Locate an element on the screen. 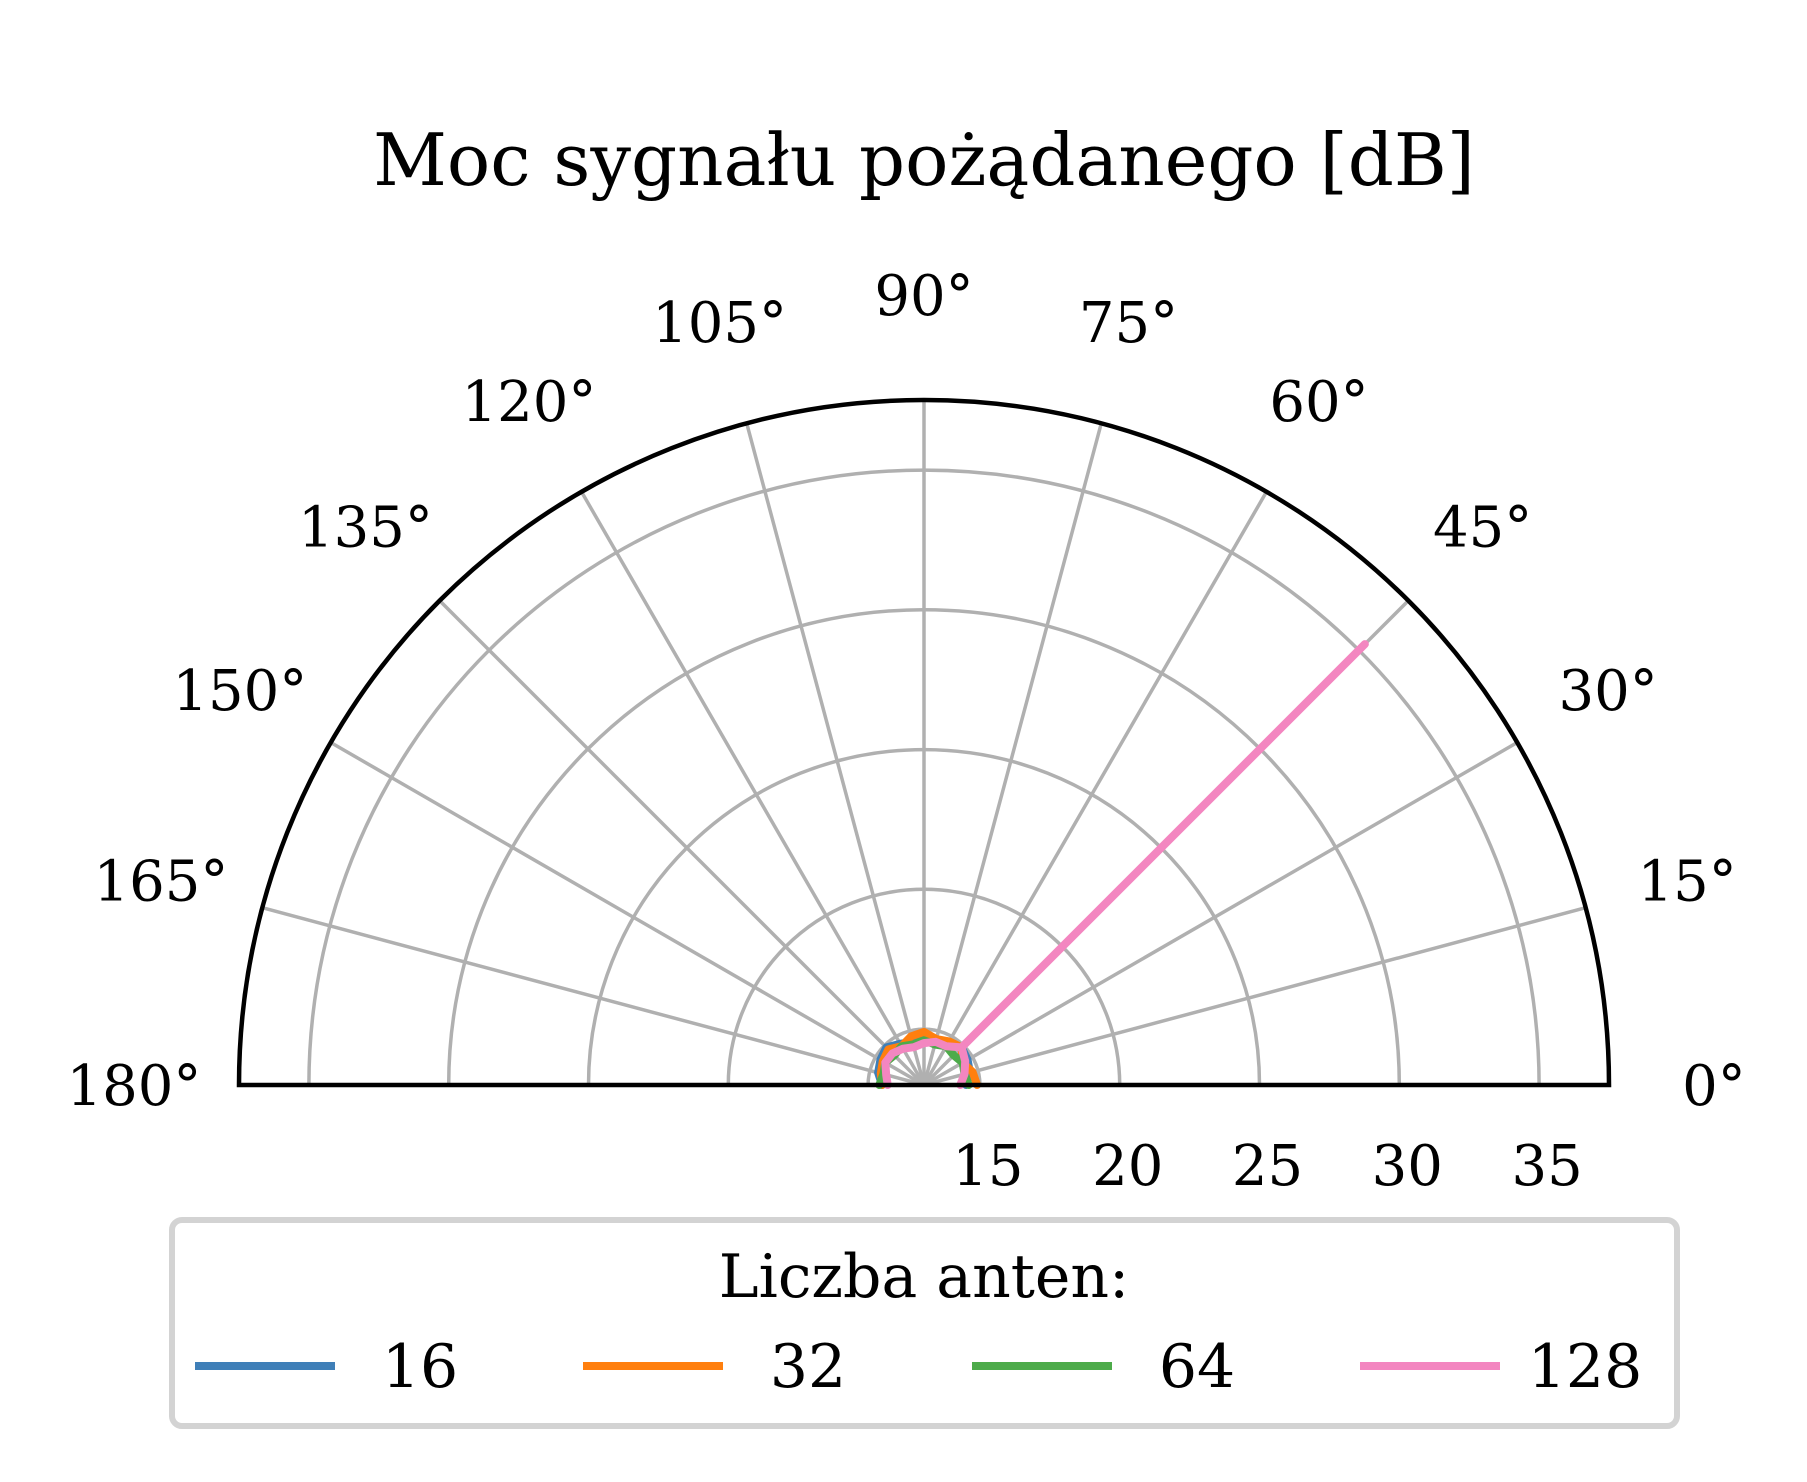 This screenshot has width=1807, height=1482. legend: Liczba anten: 16 32 64 128 is located at coordinates (924, 1323).